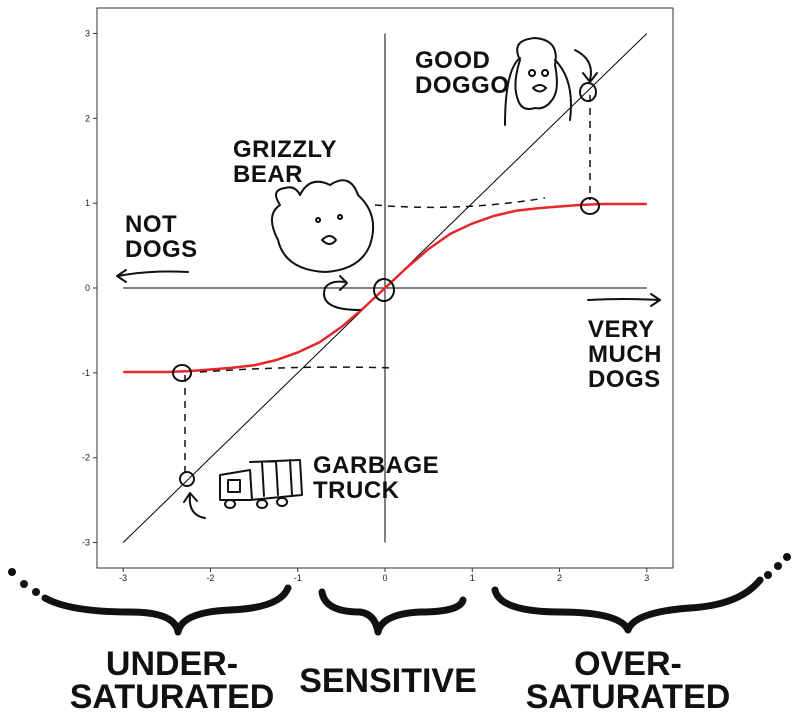 This screenshot has height=713, width=793. I want to click on x-tick-label: -3, so click(123, 578).